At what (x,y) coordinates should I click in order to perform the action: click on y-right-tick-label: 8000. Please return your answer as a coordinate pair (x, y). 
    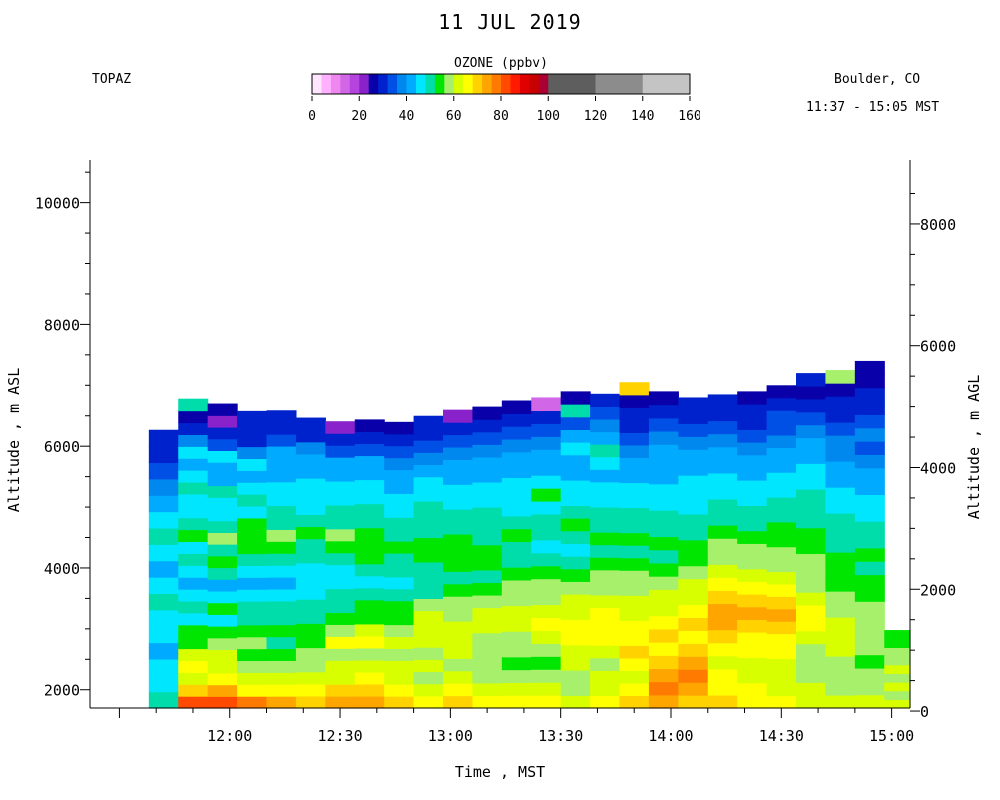
    Looking at the image, I should click on (938, 225).